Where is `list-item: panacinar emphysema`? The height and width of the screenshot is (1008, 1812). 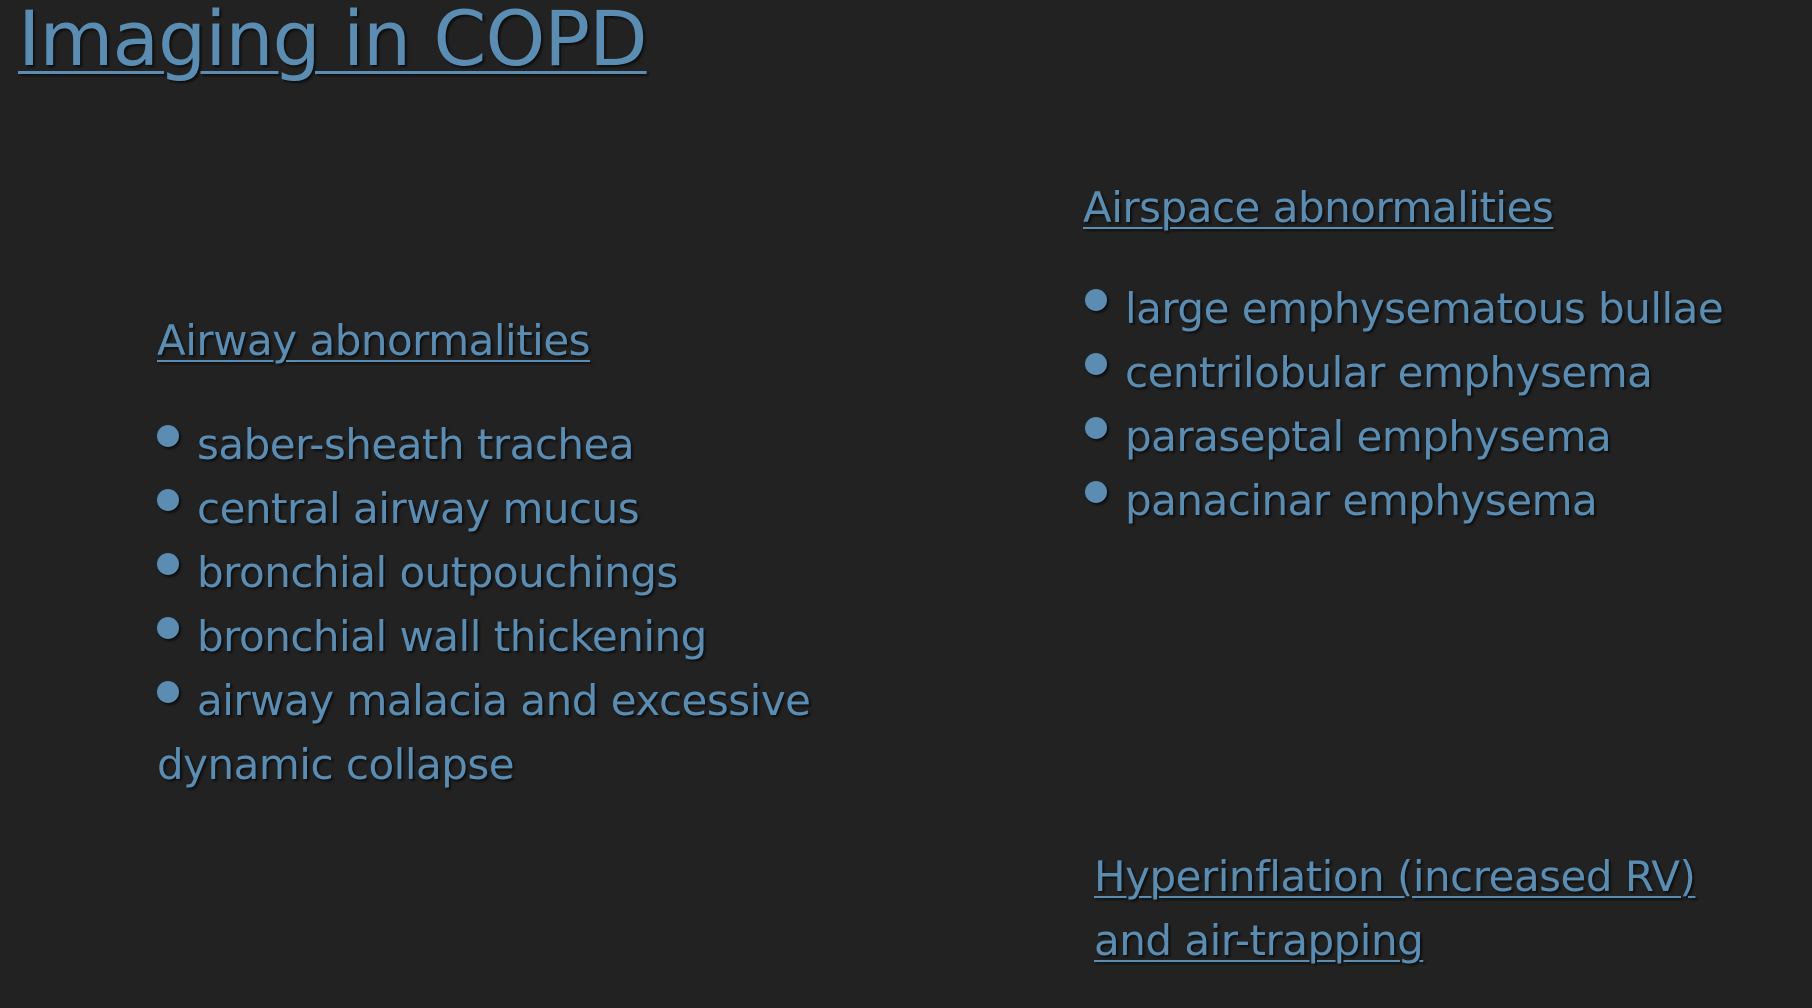 list-item: panacinar emphysema is located at coordinates (1445, 501).